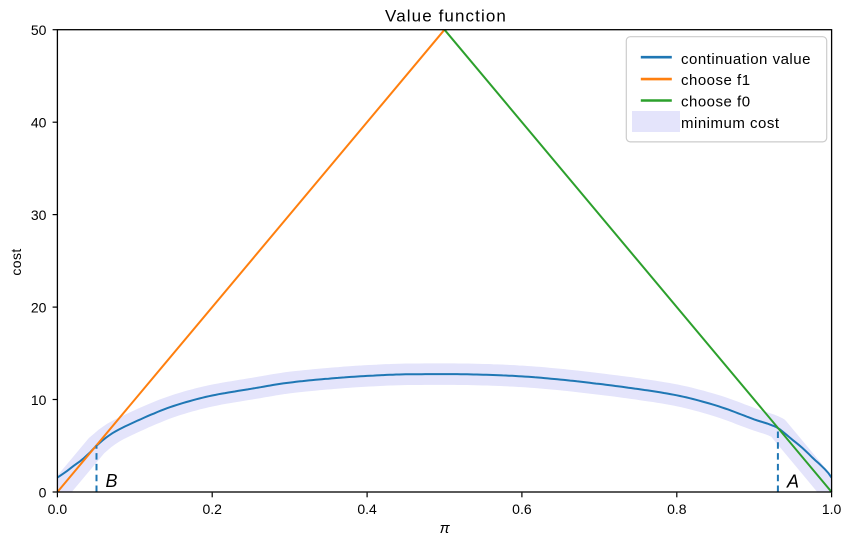 Image resolution: width=853 pixels, height=545 pixels. I want to click on svg-text: cost, so click(16, 261).